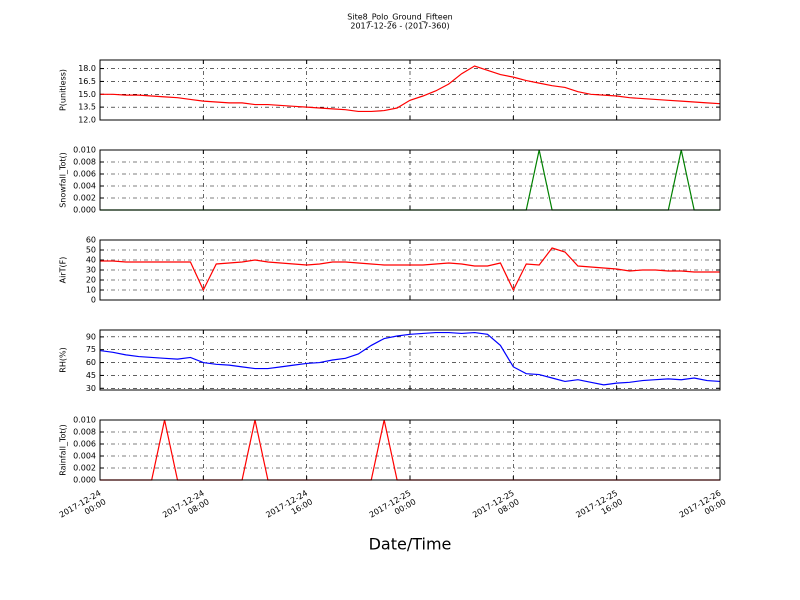 This screenshot has height=600, width=800. I want to click on y-axis-label: Rainfall_Tot(), so click(63, 450).